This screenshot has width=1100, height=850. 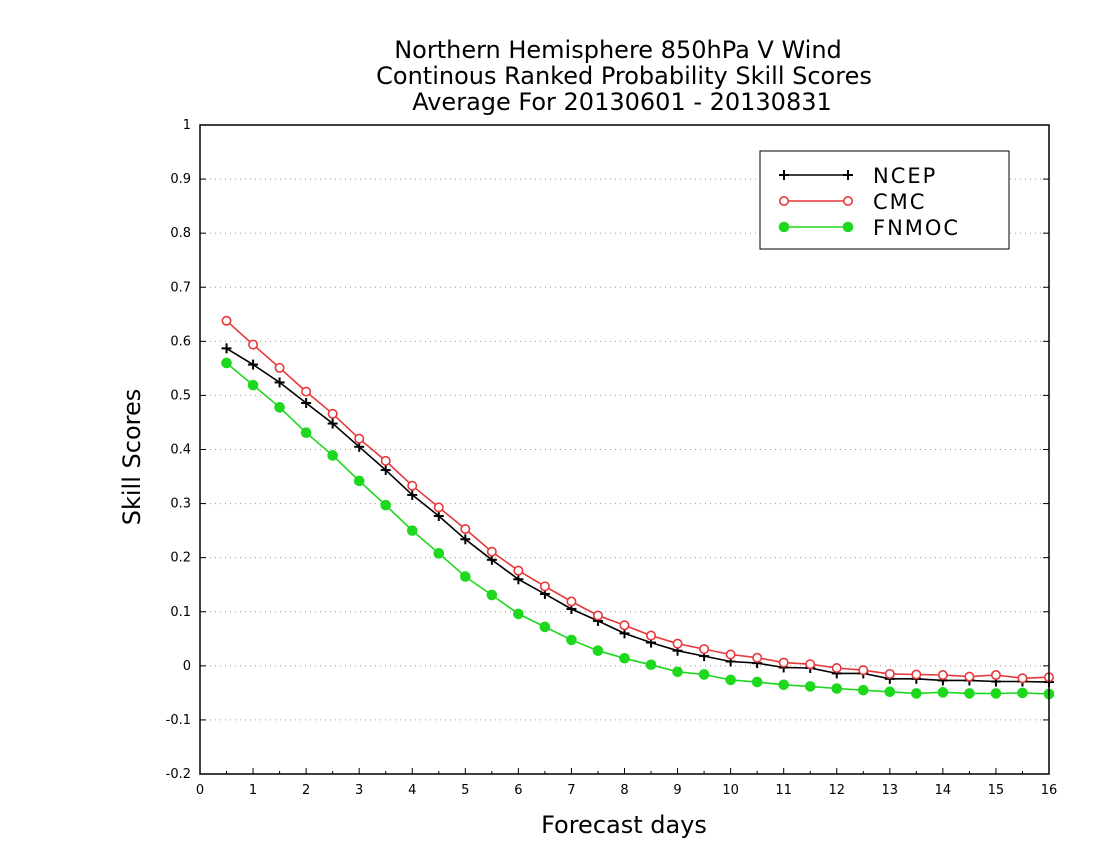 I want to click on y-axis-label: Skill Scores, so click(x=132, y=457).